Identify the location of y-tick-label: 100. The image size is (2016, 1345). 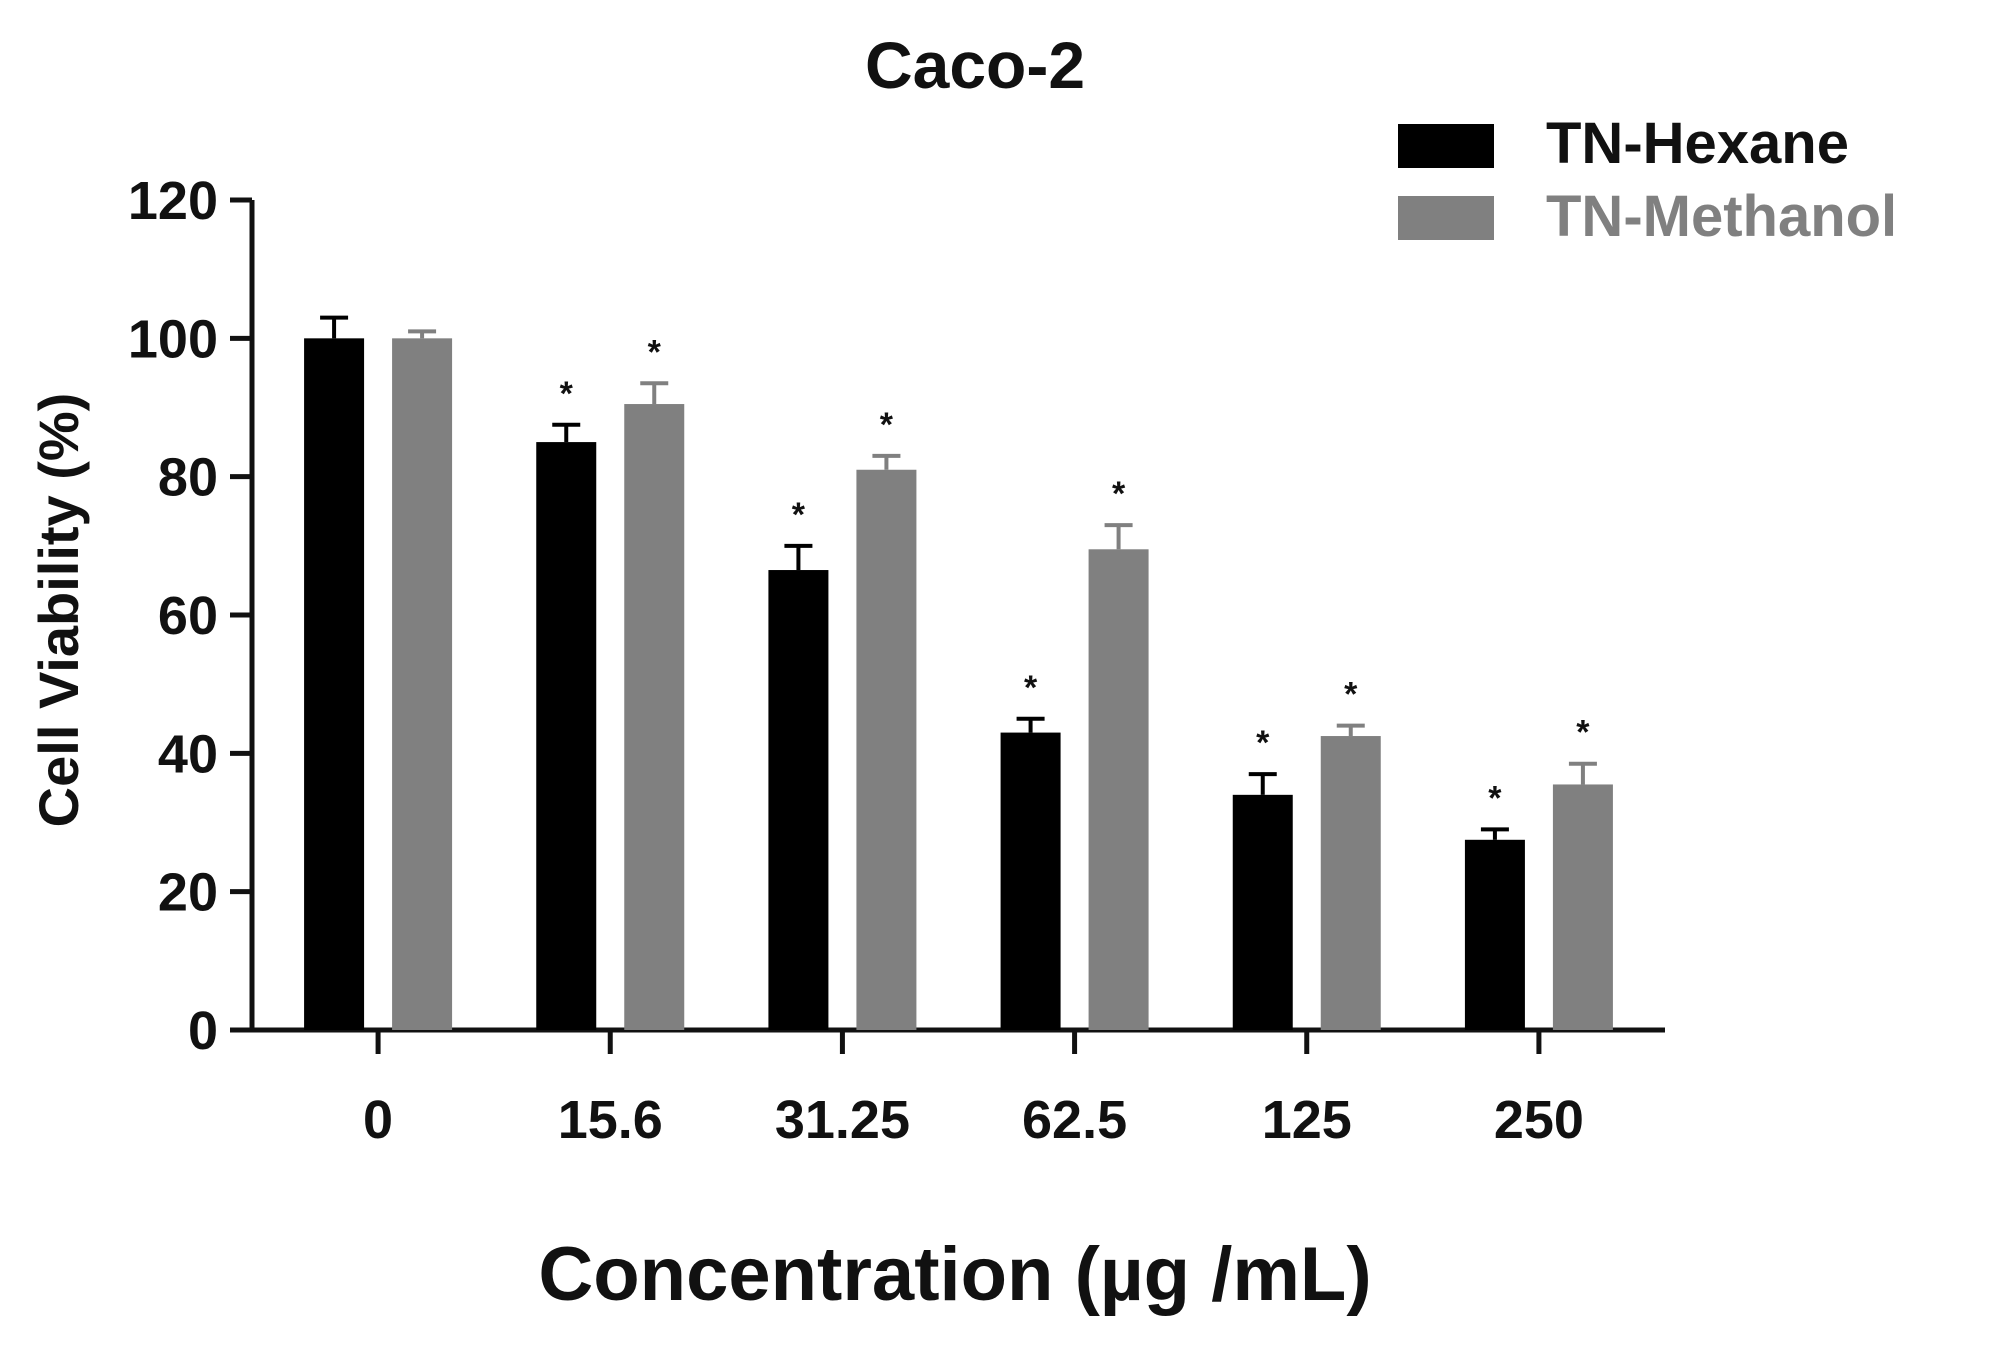
(173, 339).